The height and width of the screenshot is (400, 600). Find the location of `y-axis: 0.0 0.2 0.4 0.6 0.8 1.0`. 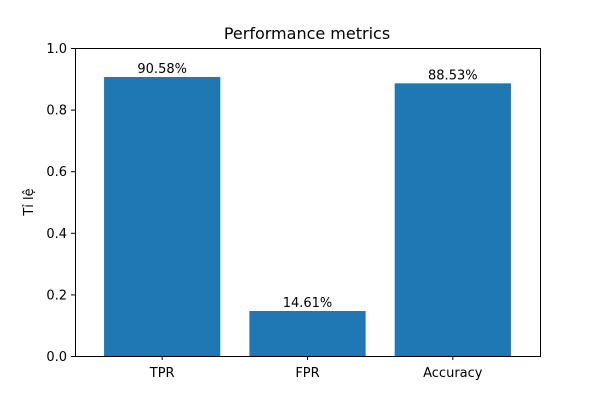

y-axis: 0.0 0.2 0.4 0.6 0.8 1.0 is located at coordinates (60, 203).